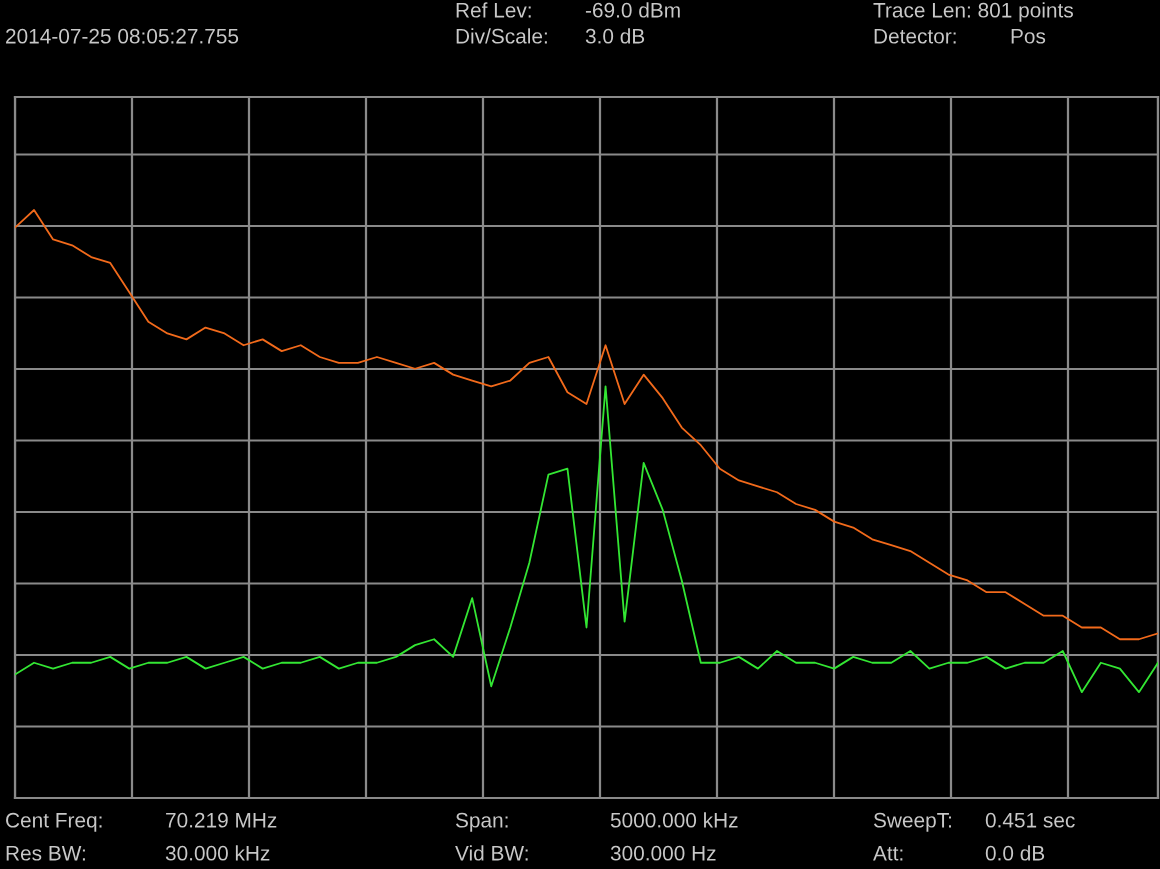 Image resolution: width=1160 pixels, height=869 pixels. Describe the element at coordinates (1015, 853) in the screenshot. I see `text: 0.0 dB` at that location.